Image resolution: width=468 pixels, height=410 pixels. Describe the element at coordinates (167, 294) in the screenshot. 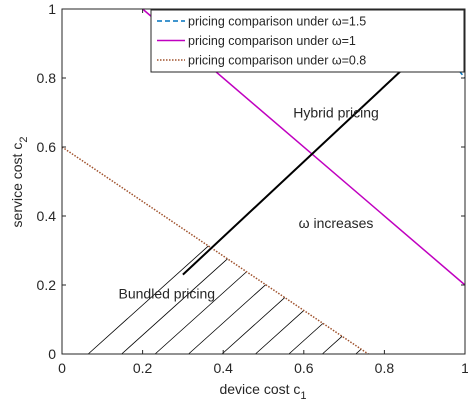

I see `annotation: Bundled pricing` at that location.